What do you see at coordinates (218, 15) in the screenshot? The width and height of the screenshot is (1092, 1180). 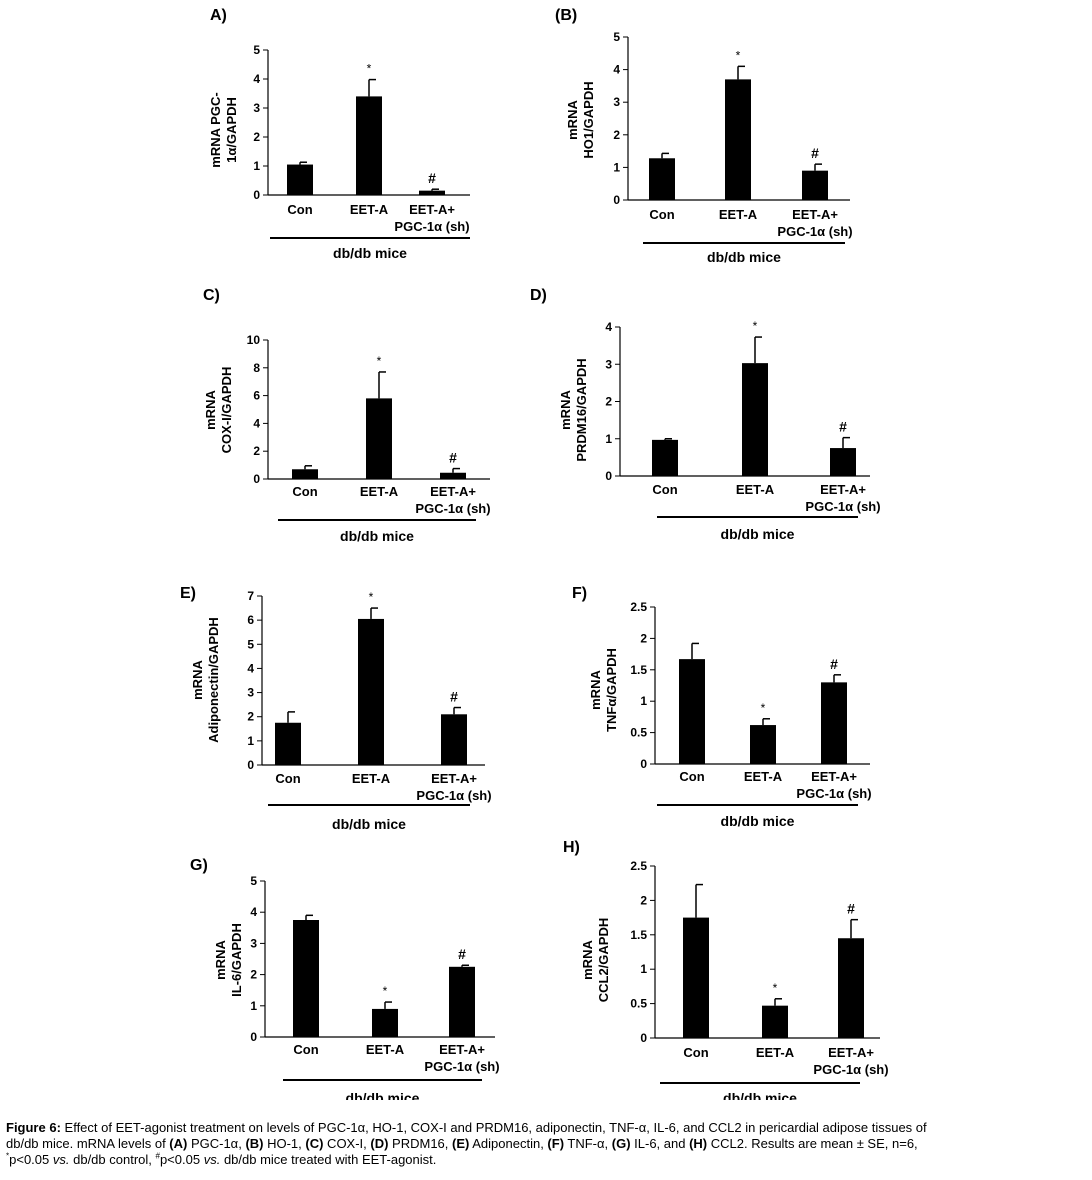 I see `chart-a-panel-label: A)` at bounding box center [218, 15].